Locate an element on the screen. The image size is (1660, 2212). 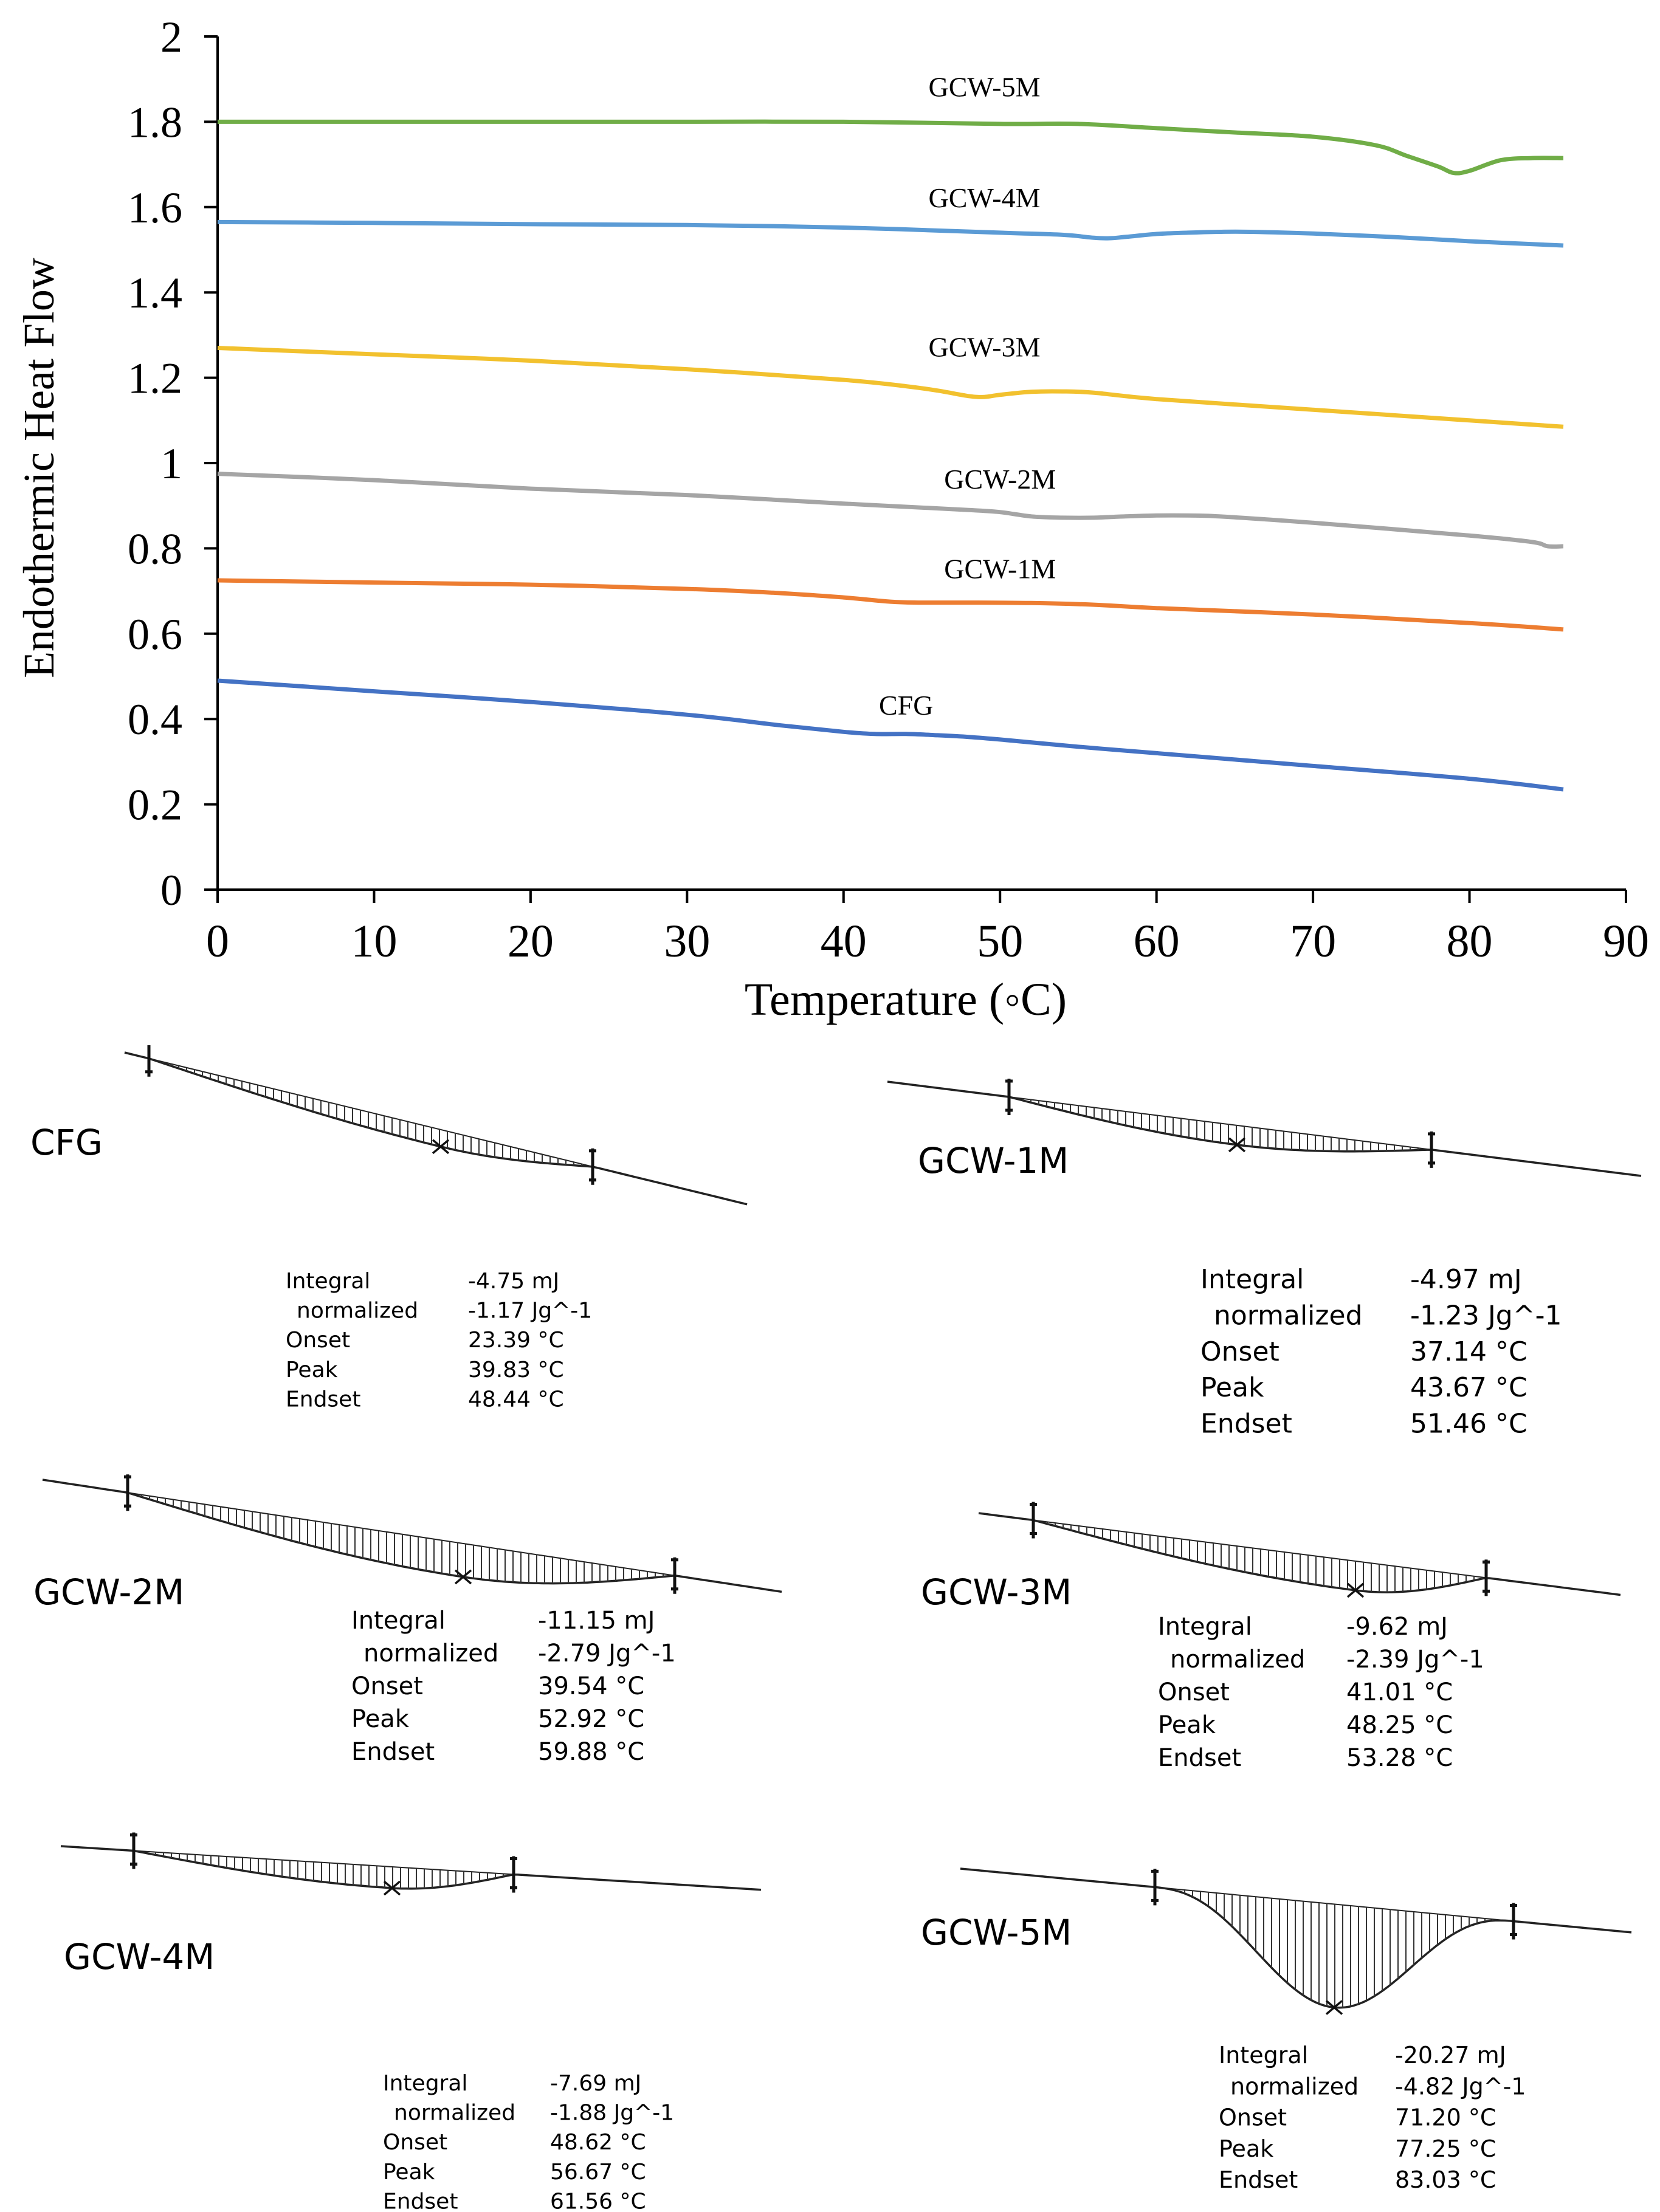
series-line-gcw-2m is located at coordinates (890, 510).